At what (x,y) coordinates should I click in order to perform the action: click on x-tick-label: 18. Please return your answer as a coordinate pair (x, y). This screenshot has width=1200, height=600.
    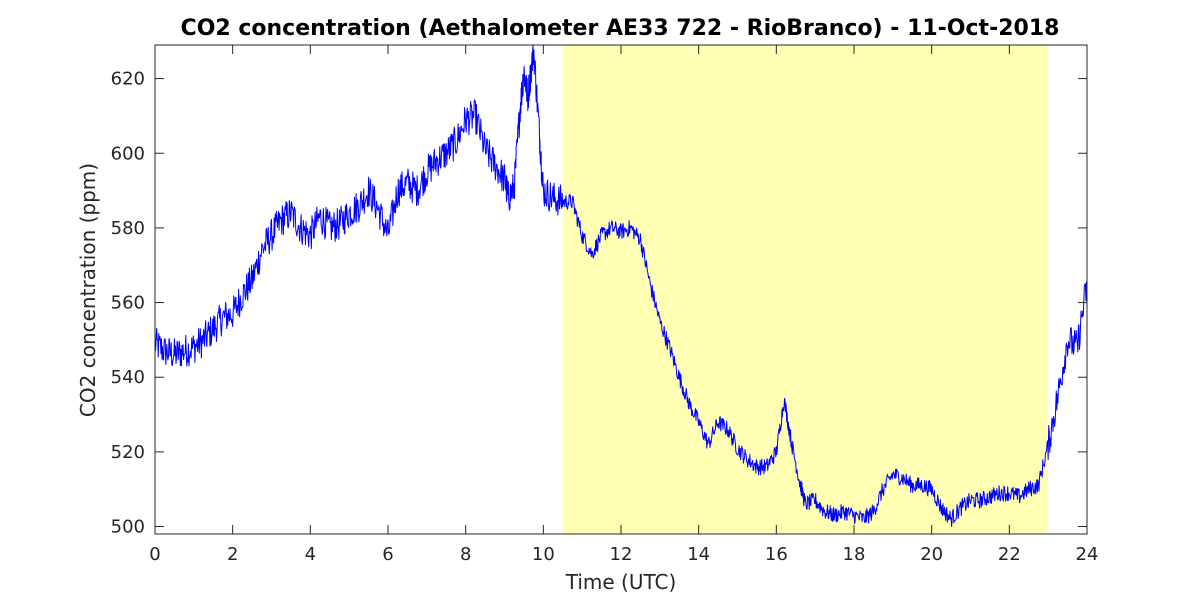
    Looking at the image, I should click on (854, 554).